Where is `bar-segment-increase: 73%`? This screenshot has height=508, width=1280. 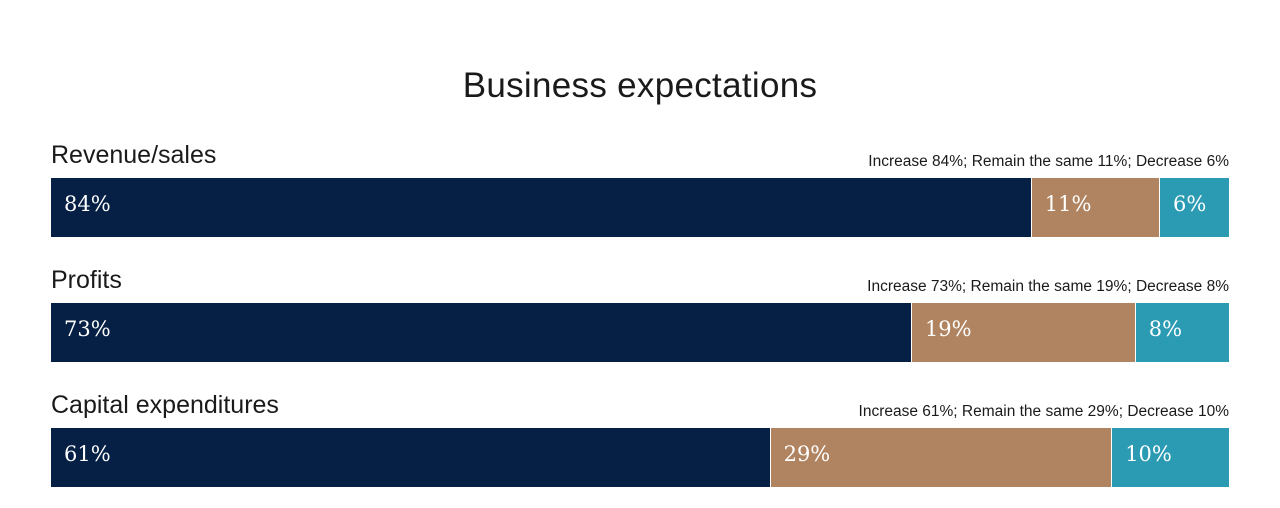
bar-segment-increase: 73% is located at coordinates (481, 332).